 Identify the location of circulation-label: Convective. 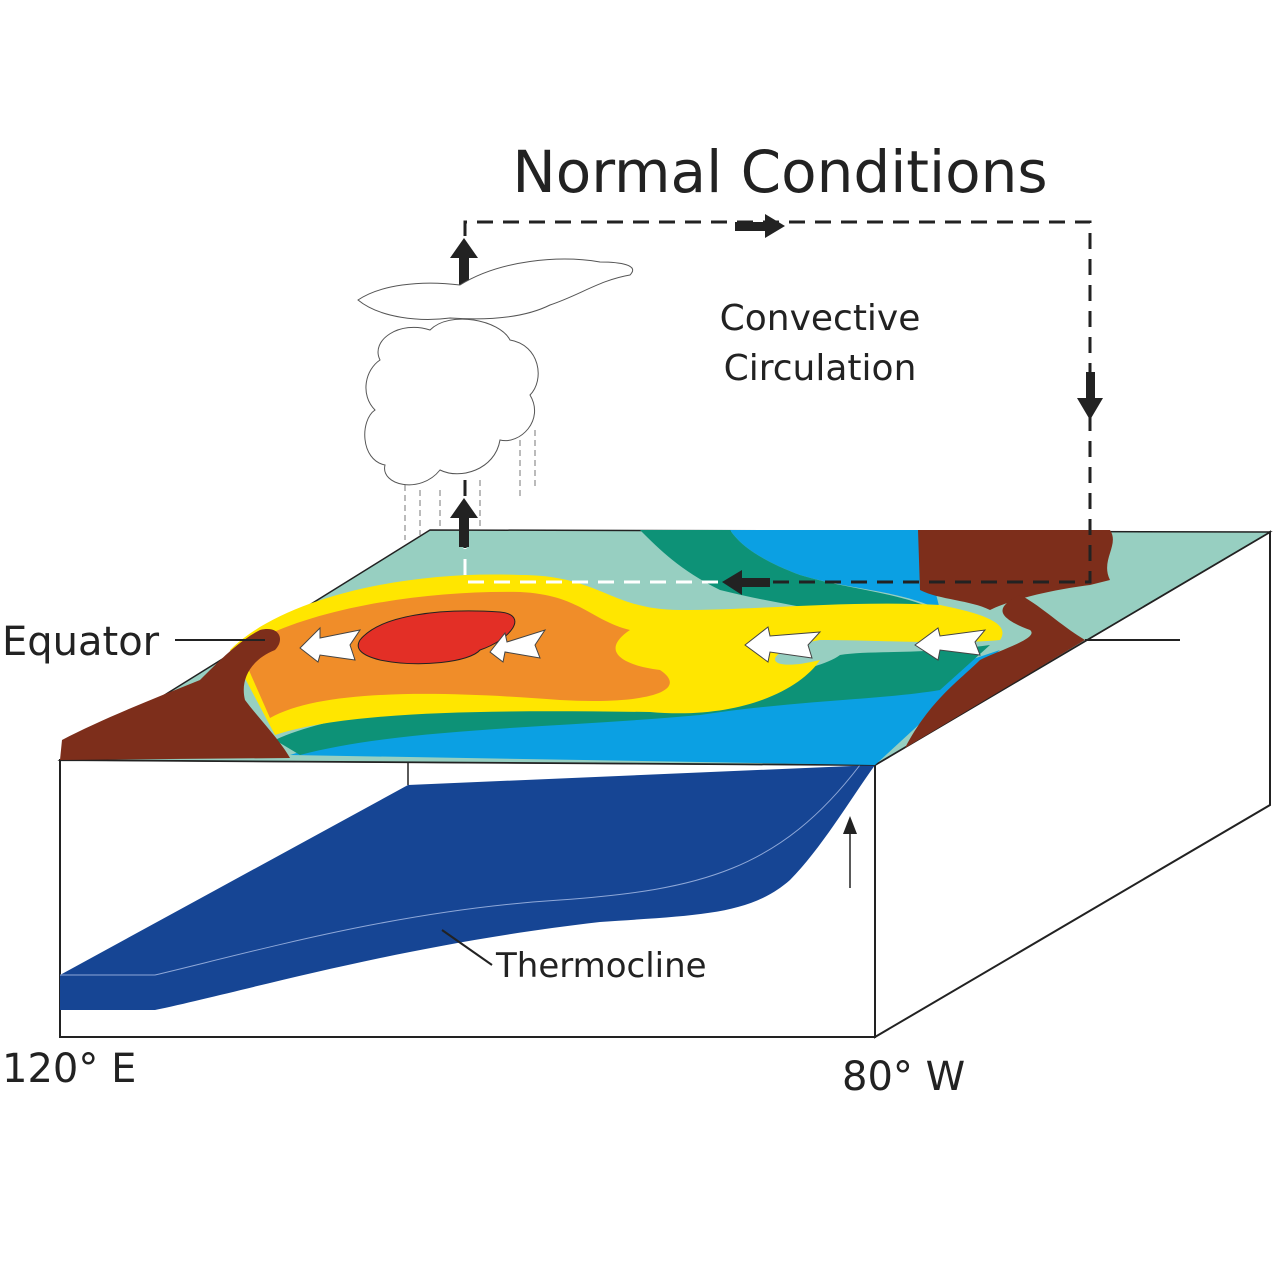
(820, 318).